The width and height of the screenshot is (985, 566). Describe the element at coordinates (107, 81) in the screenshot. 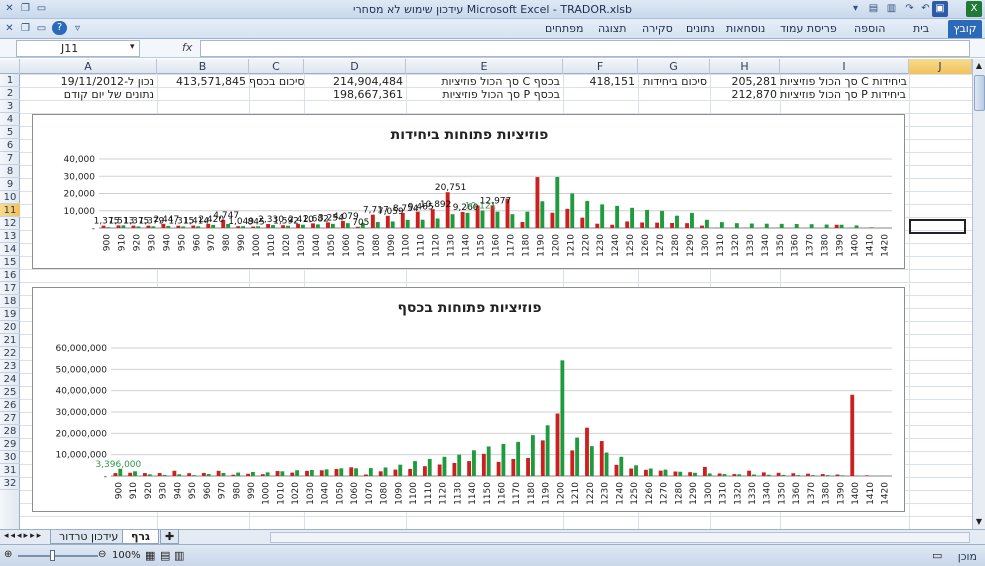

I see `cell-a1: נכון ל-19/11/2012` at that location.